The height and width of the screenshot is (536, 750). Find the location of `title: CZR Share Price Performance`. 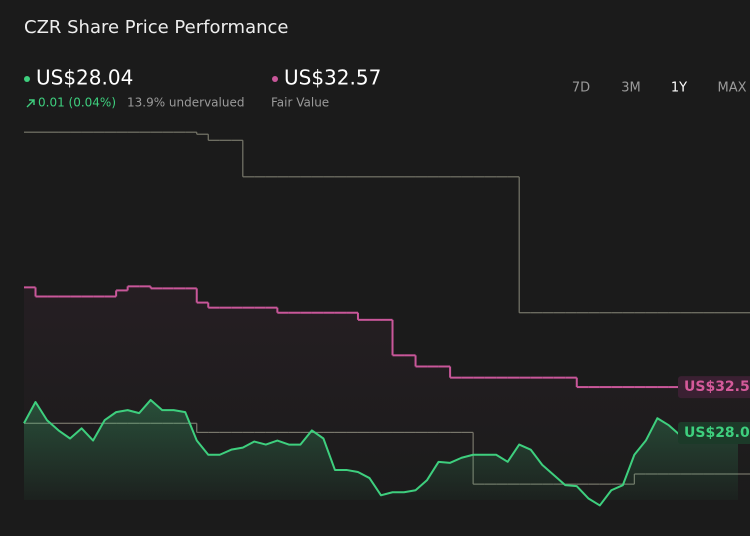

title: CZR Share Price Performance is located at coordinates (156, 27).